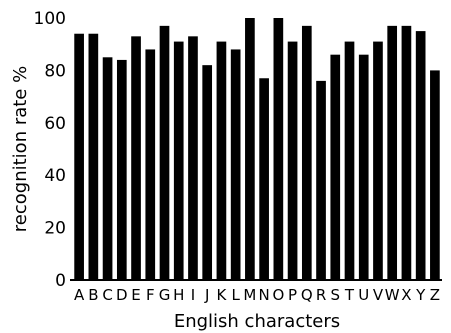 The height and width of the screenshot is (333, 451). Describe the element at coordinates (121, 169) in the screenshot. I see `bar-D` at that location.